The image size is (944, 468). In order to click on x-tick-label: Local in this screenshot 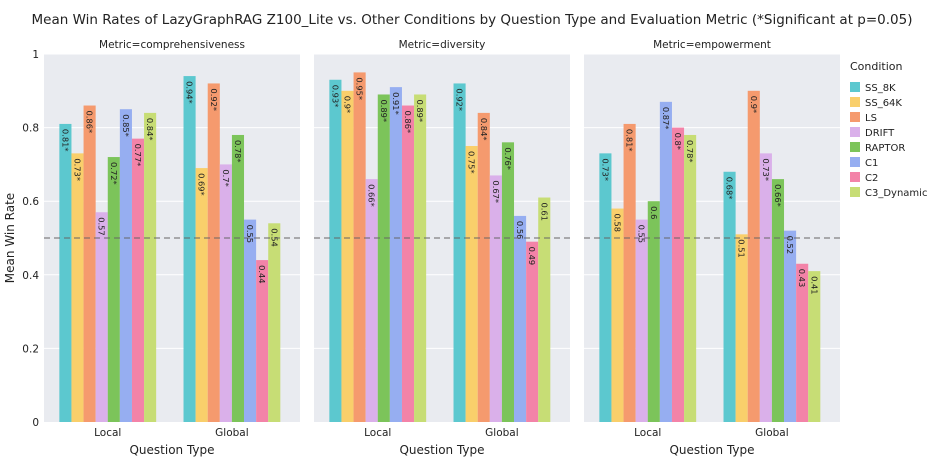, I will do `click(377, 433)`.